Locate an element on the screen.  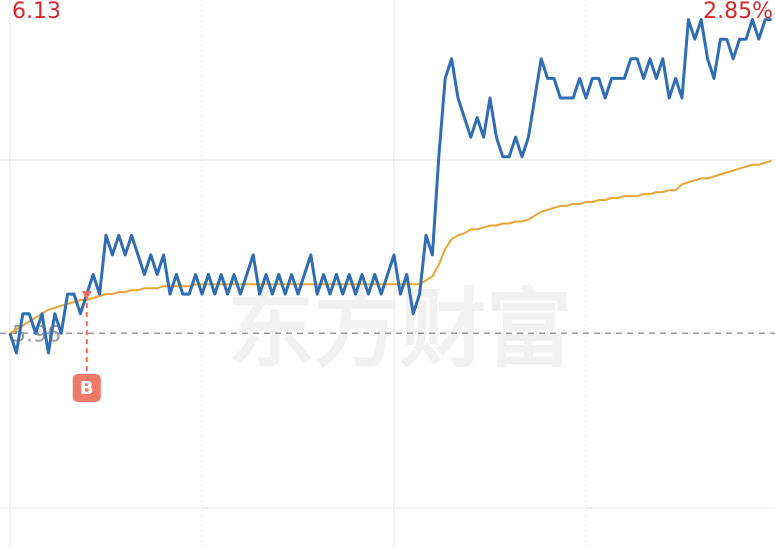
watermark: 东方财富 is located at coordinates (400, 329).